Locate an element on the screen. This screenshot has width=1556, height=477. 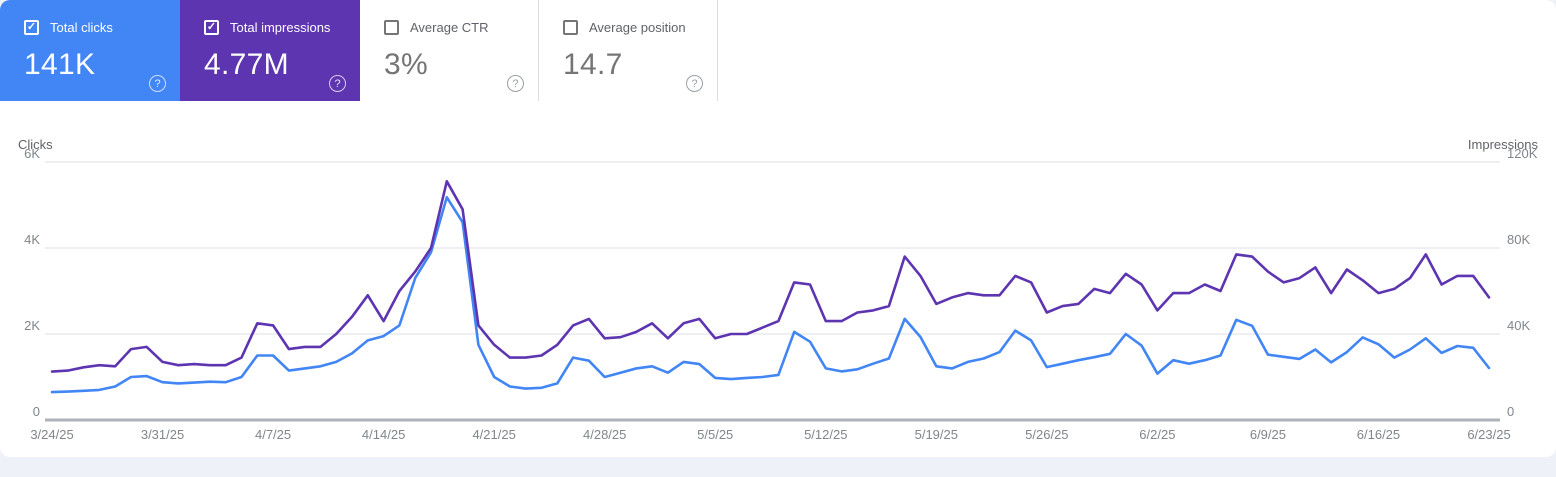
date-tick-label: 5/5/25 is located at coordinates (715, 434).